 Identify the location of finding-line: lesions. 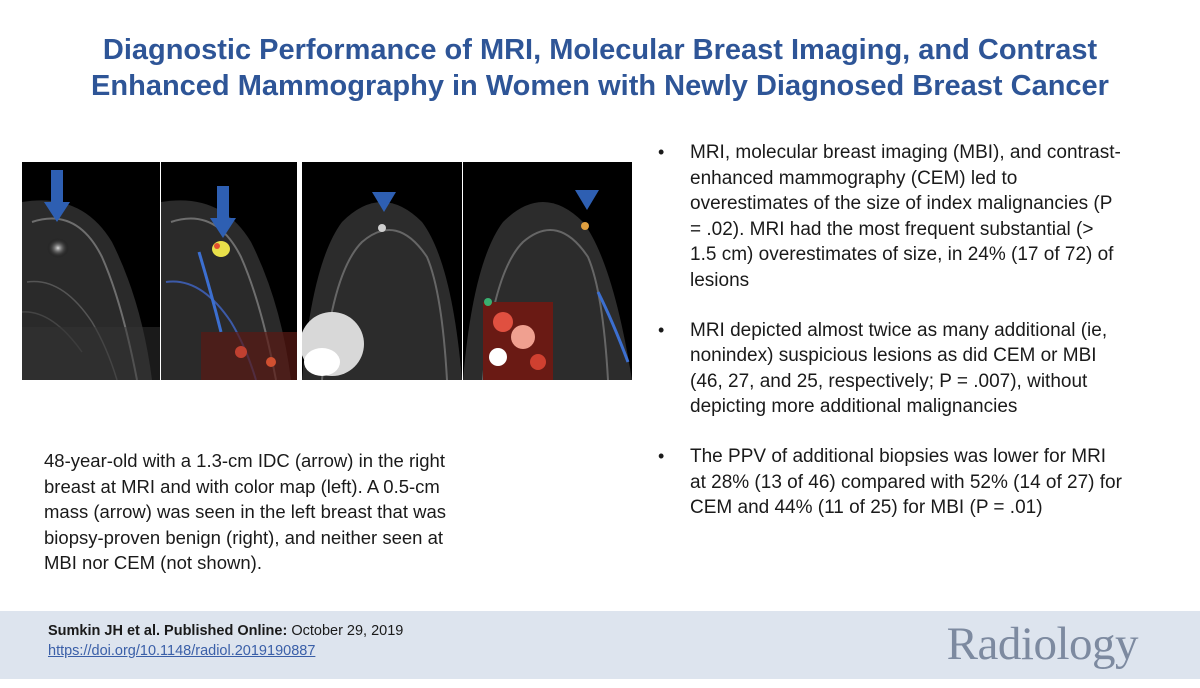
(720, 280).